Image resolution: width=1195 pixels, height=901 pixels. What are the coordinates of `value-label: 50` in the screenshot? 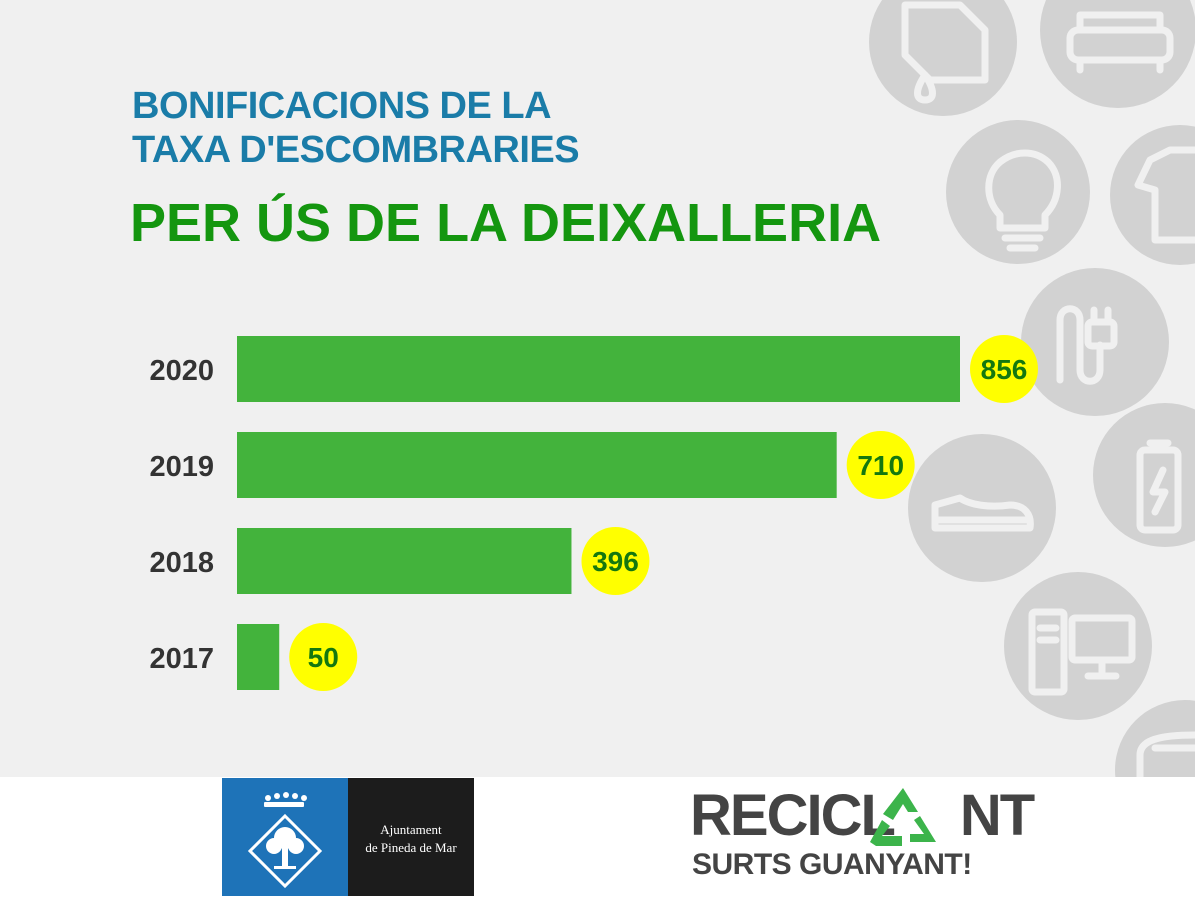 It's located at (323, 657).